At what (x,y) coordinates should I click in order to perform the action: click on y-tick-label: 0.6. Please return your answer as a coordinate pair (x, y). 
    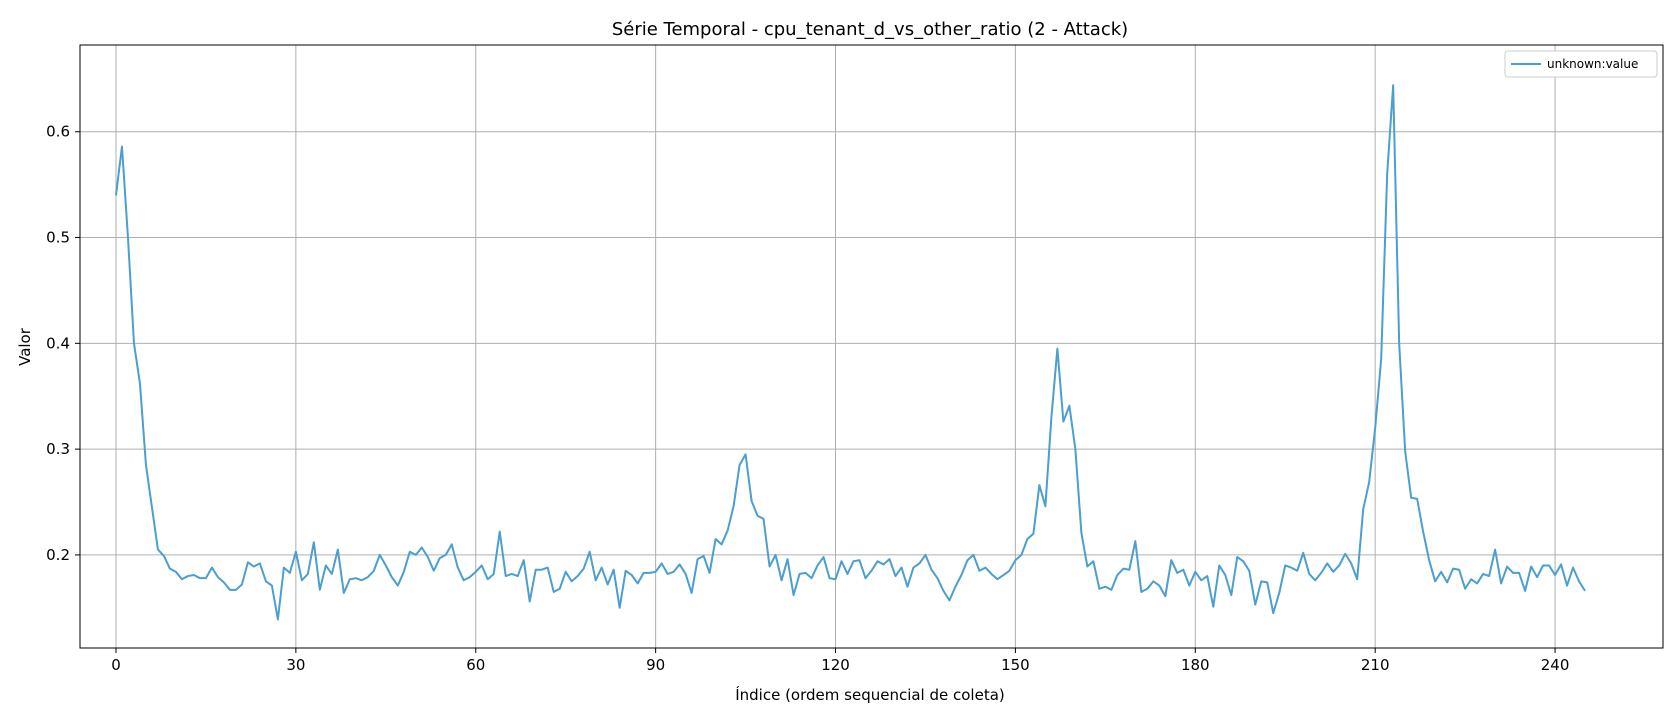
    Looking at the image, I should click on (58, 132).